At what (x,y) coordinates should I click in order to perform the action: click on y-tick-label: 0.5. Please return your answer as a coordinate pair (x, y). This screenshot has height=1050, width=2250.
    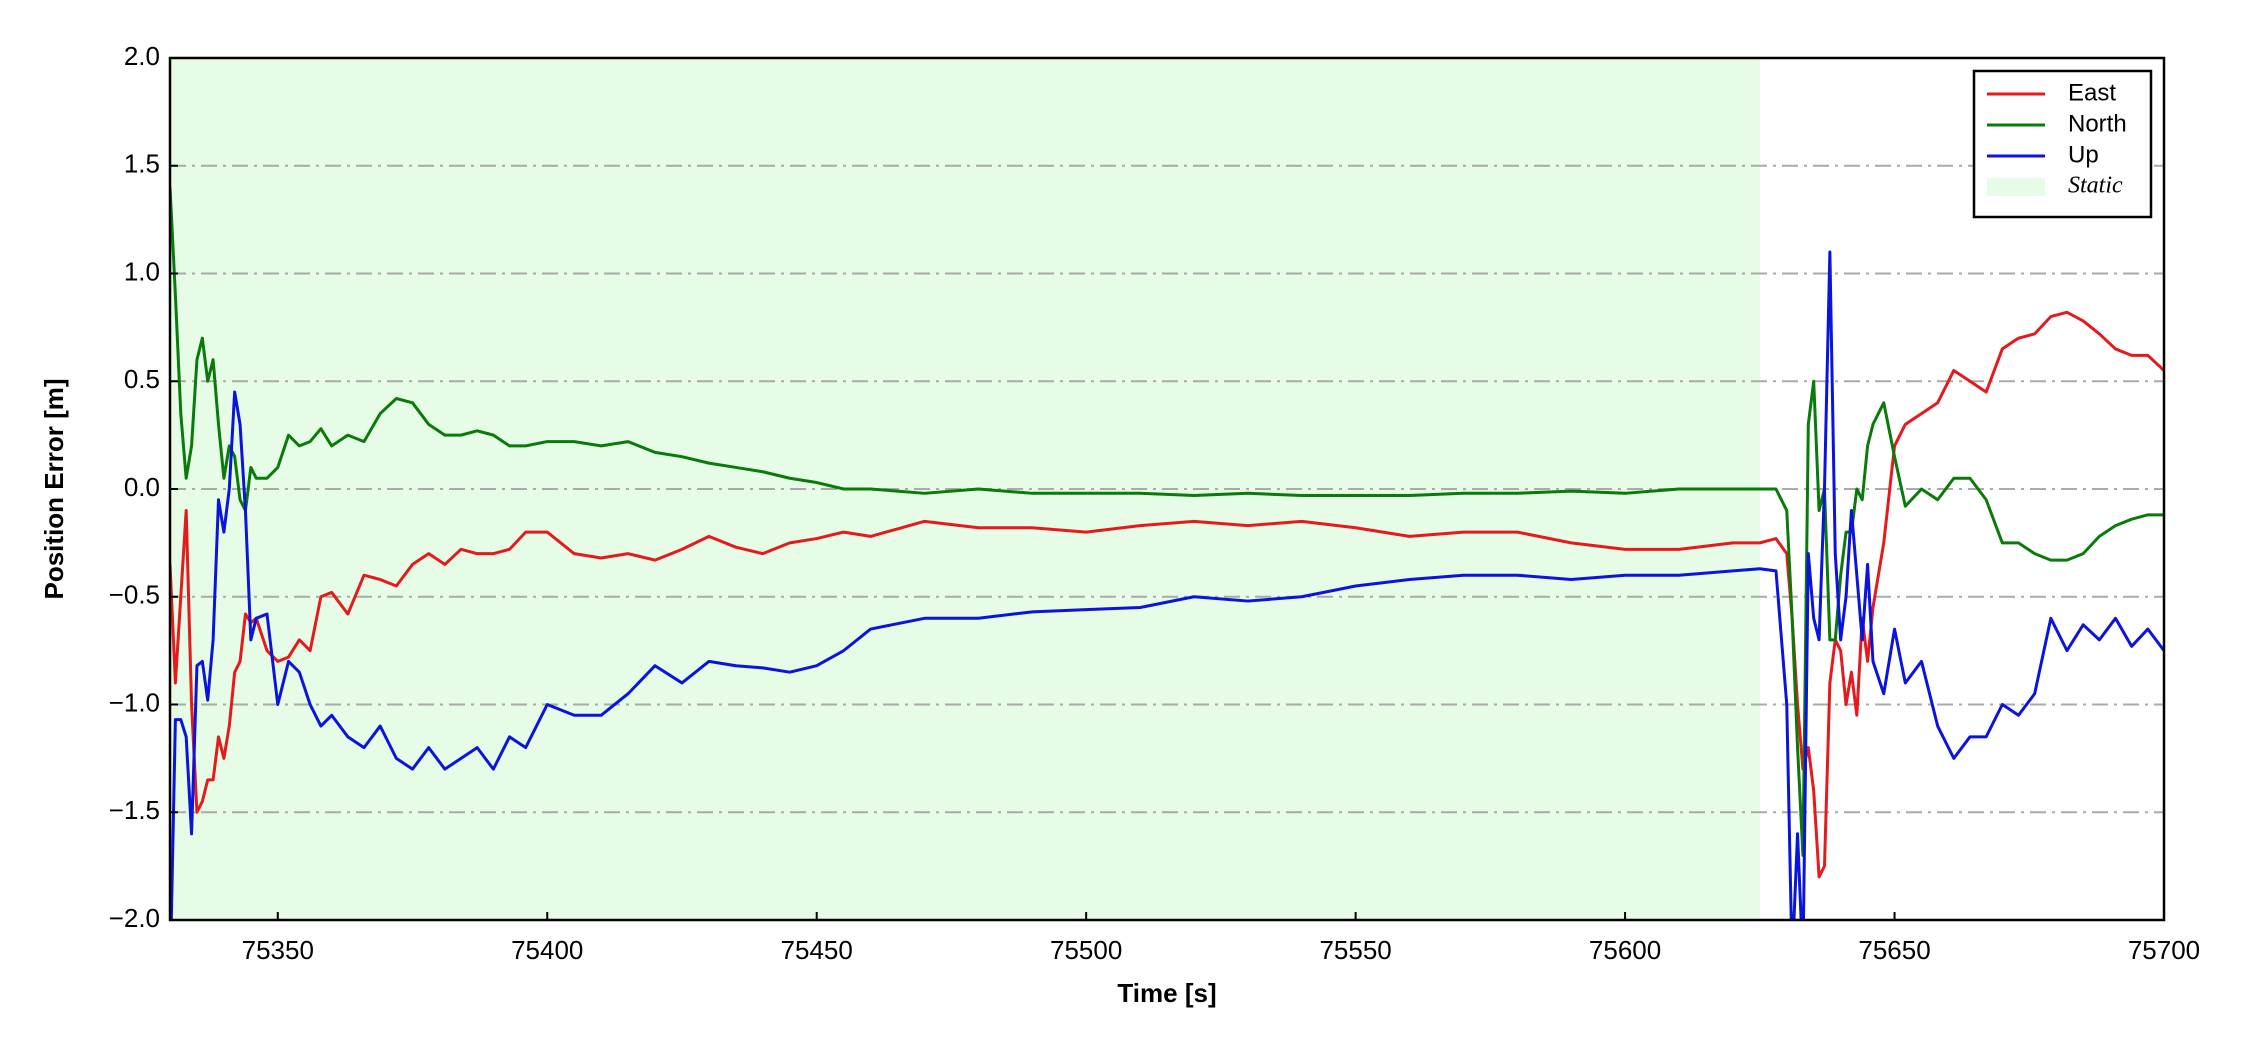
    Looking at the image, I should click on (142, 379).